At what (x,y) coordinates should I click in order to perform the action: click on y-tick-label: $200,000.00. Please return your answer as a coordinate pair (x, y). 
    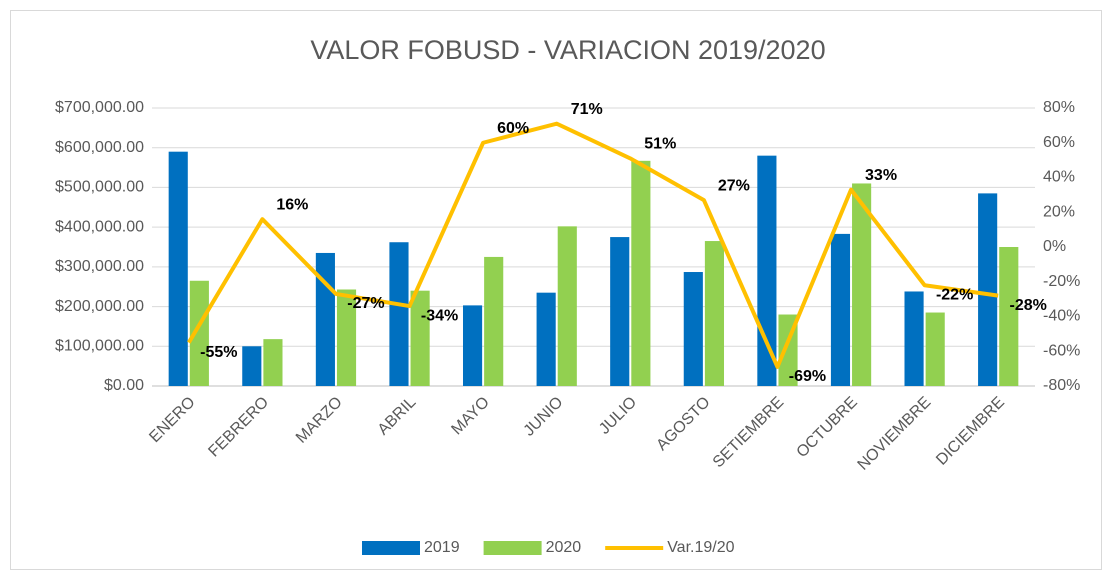
    Looking at the image, I should click on (99, 306).